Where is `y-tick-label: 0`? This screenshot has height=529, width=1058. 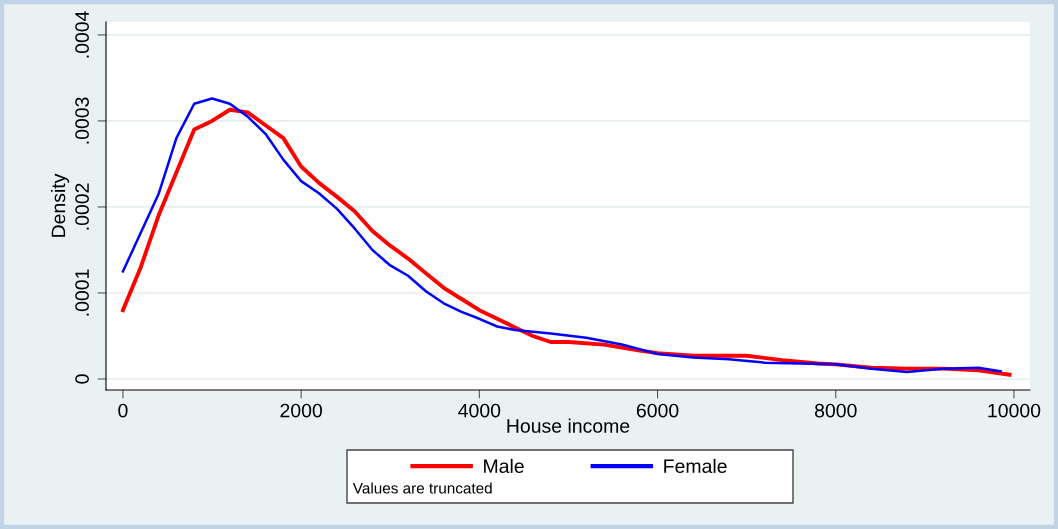 y-tick-label: 0 is located at coordinates (82, 379).